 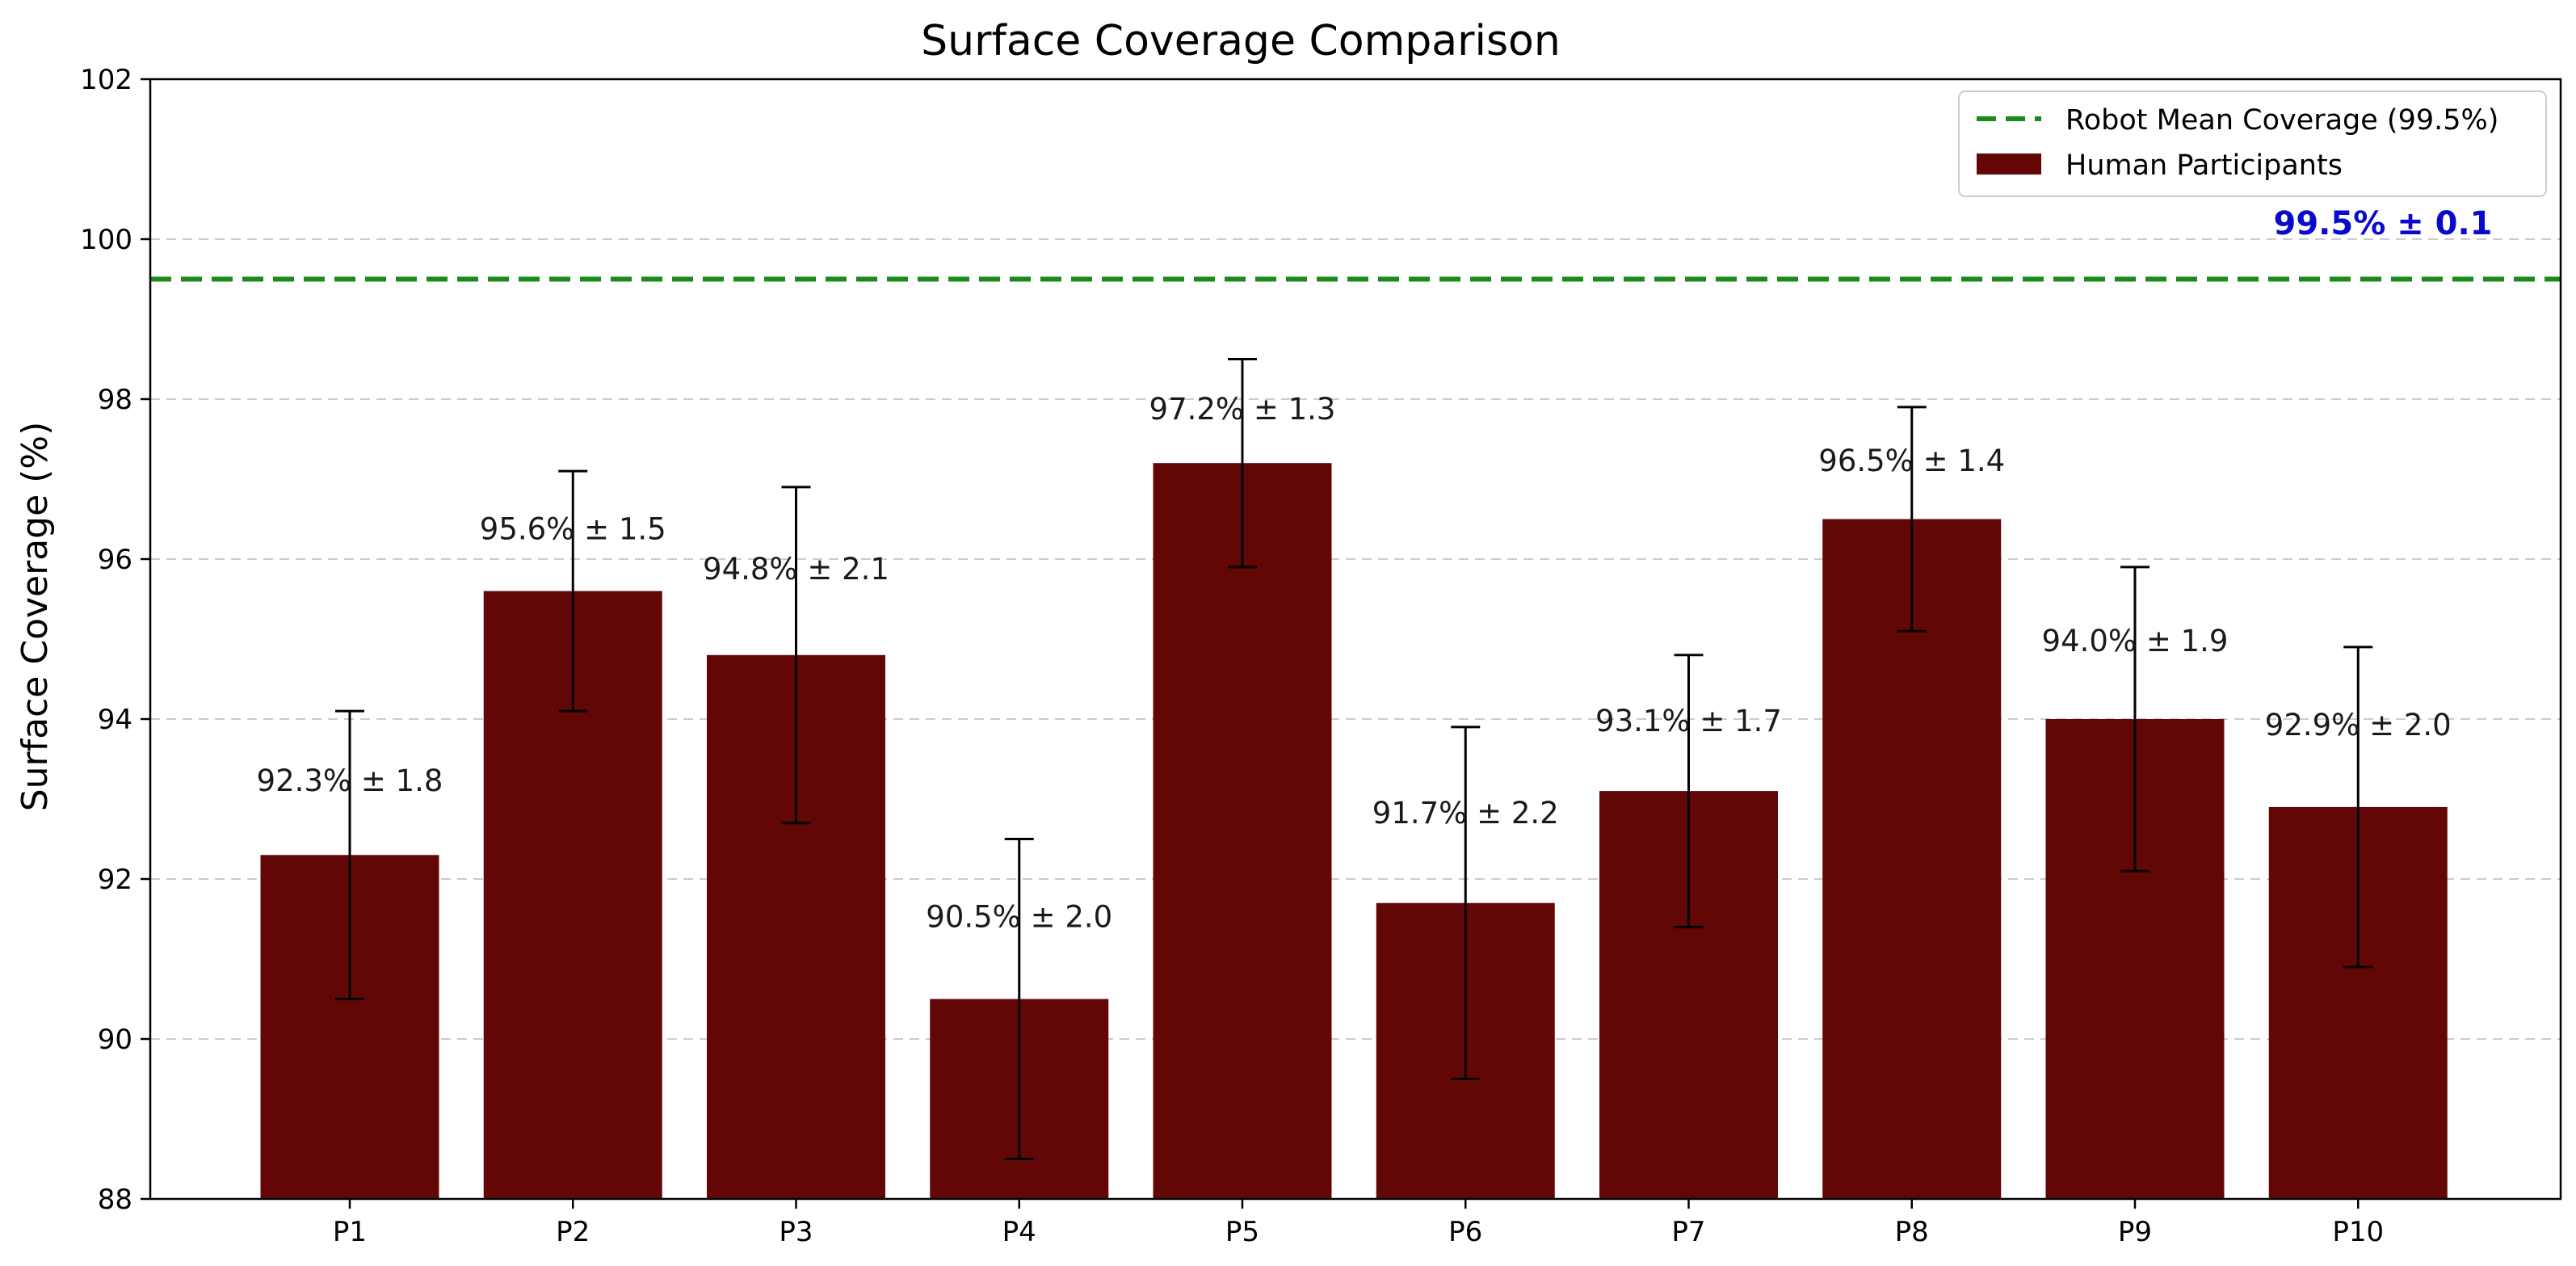 I want to click on bar-p8, so click(x=1912, y=859).